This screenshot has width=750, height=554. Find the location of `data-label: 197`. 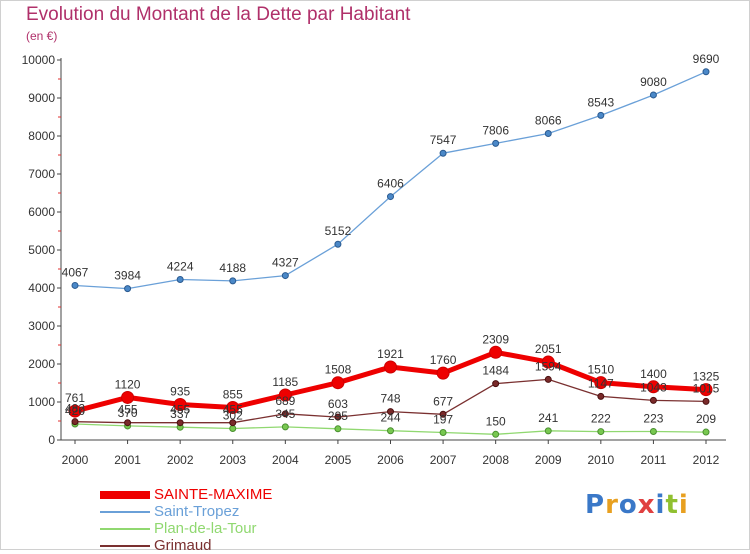

data-label: 197 is located at coordinates (443, 420).